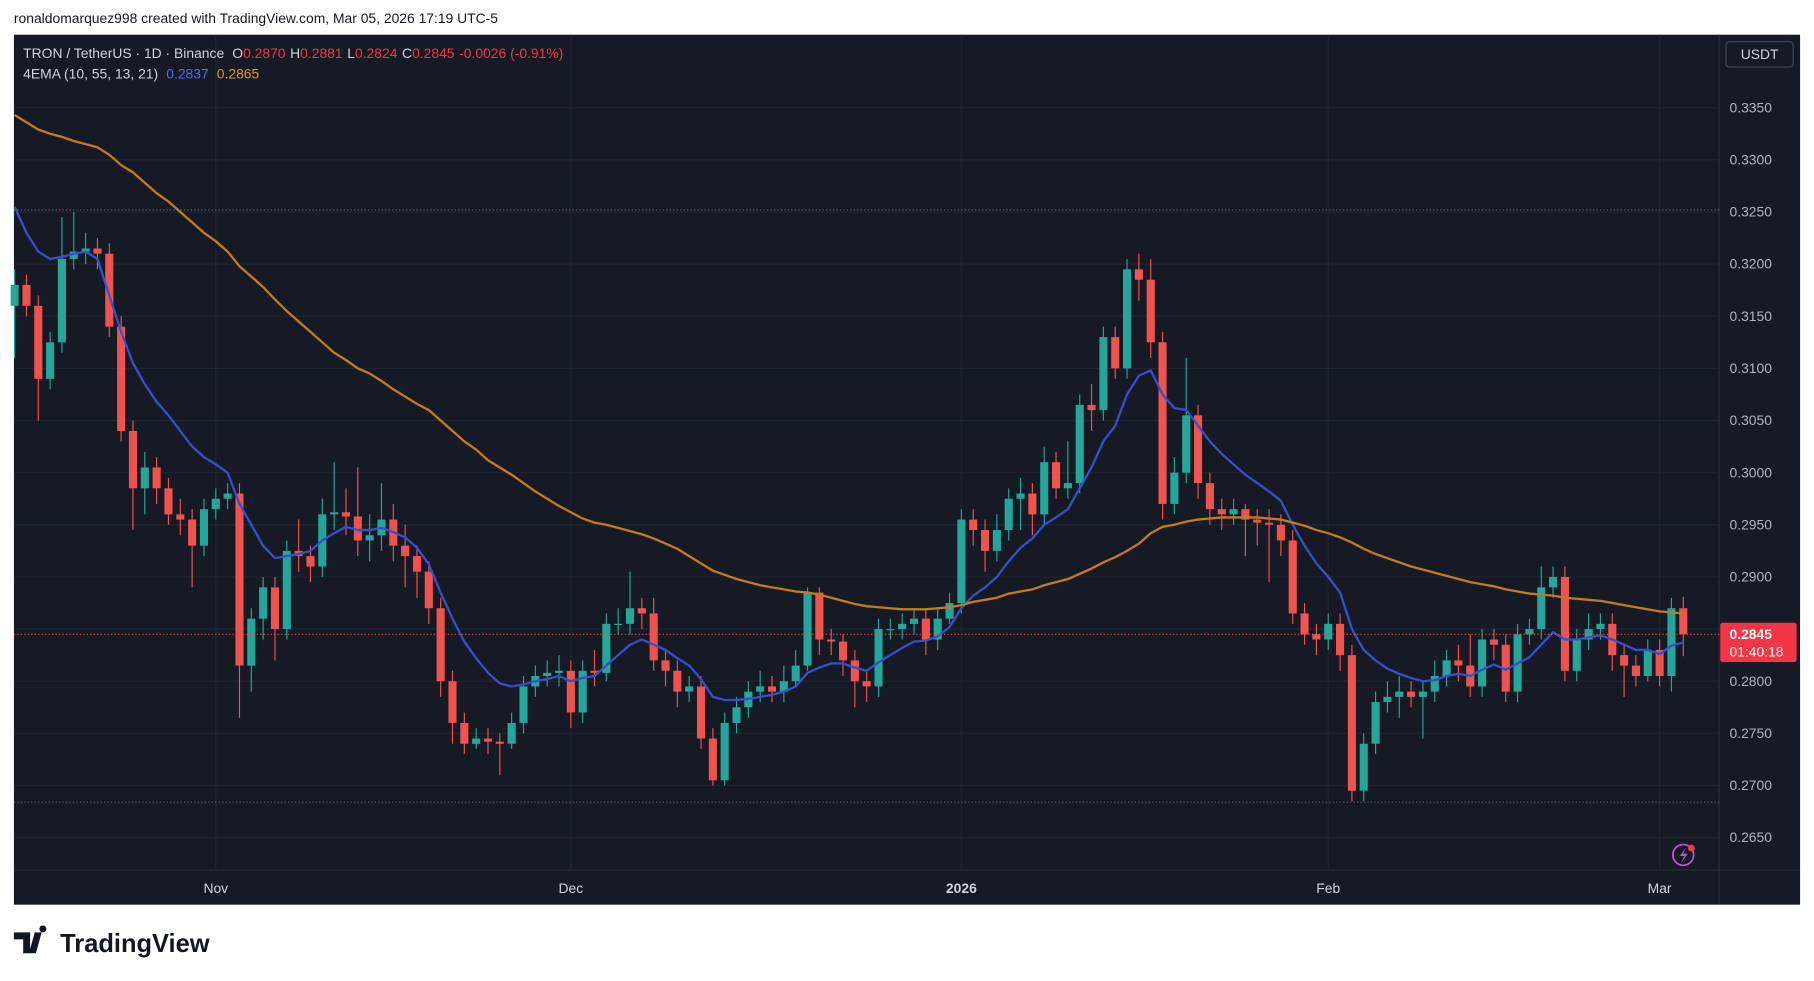 Image resolution: width=1814 pixels, height=981 pixels. Describe the element at coordinates (1751, 420) in the screenshot. I see `y-tick-label: 0.3050` at that location.